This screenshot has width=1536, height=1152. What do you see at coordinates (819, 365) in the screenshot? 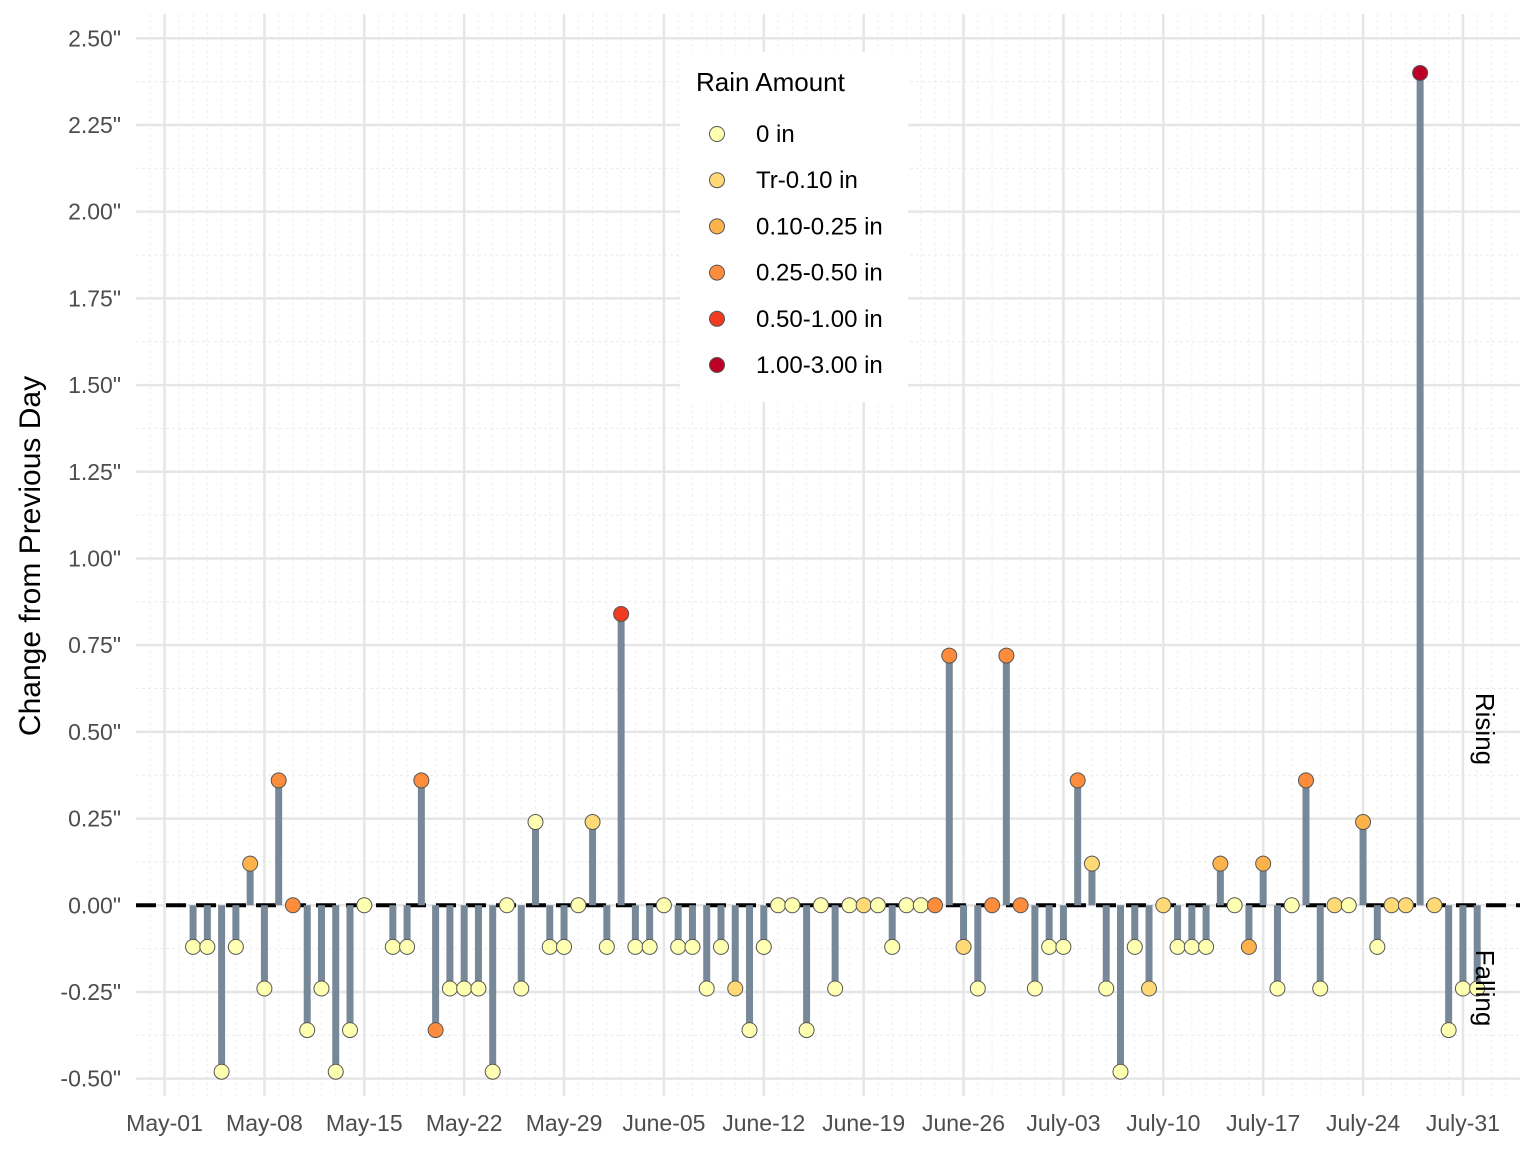
I see `legend-label: 1.00-3.00 in` at bounding box center [819, 365].